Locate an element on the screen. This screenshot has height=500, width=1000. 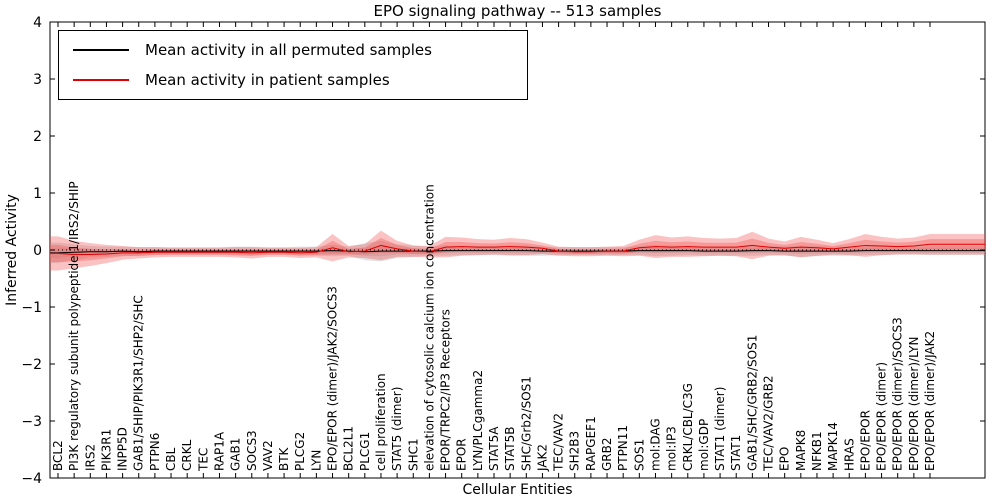
x-tick-label: GAB1/SHIP/PIK3R1/SHP2/SHC is located at coordinates (139, 383).